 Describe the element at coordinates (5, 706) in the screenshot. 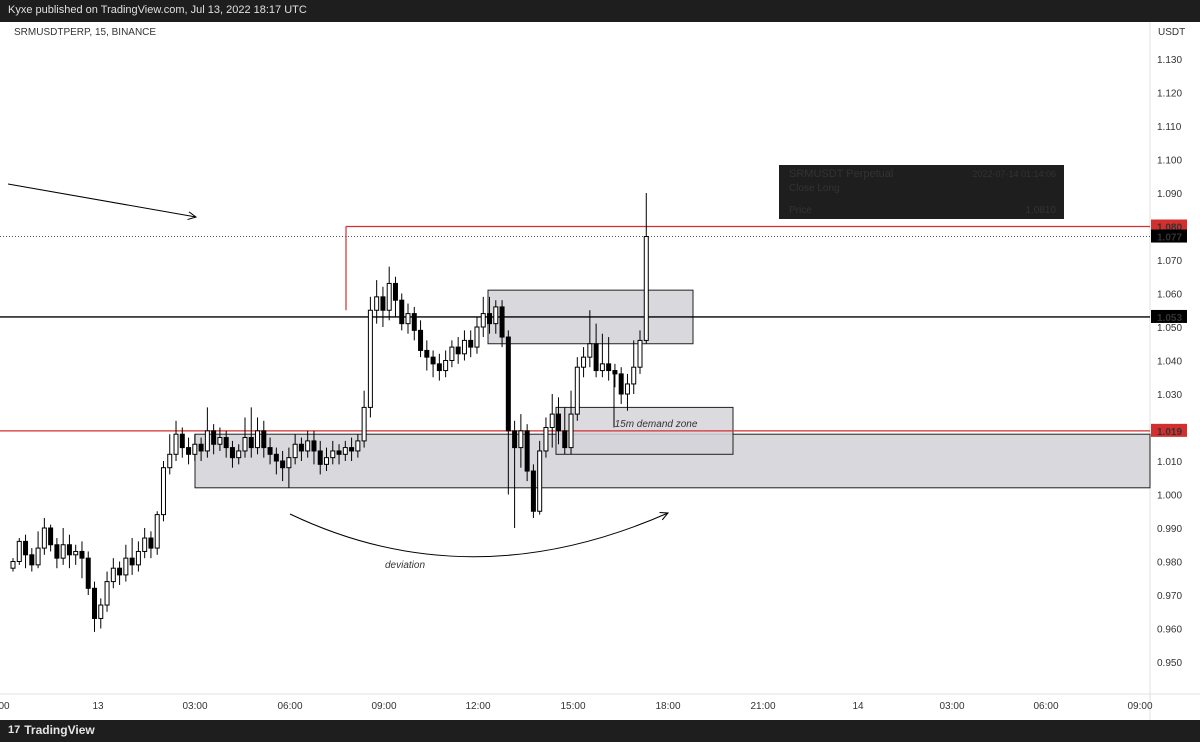

I see `x-tick-label: 00` at that location.